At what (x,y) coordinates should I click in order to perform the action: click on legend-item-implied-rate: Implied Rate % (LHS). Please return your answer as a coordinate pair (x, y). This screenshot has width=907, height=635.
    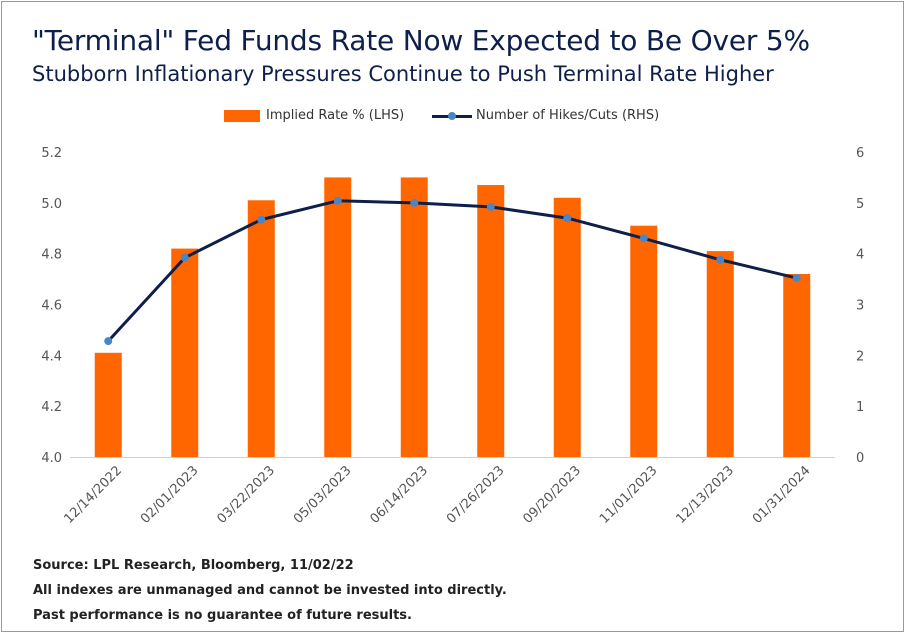
    Looking at the image, I should click on (314, 115).